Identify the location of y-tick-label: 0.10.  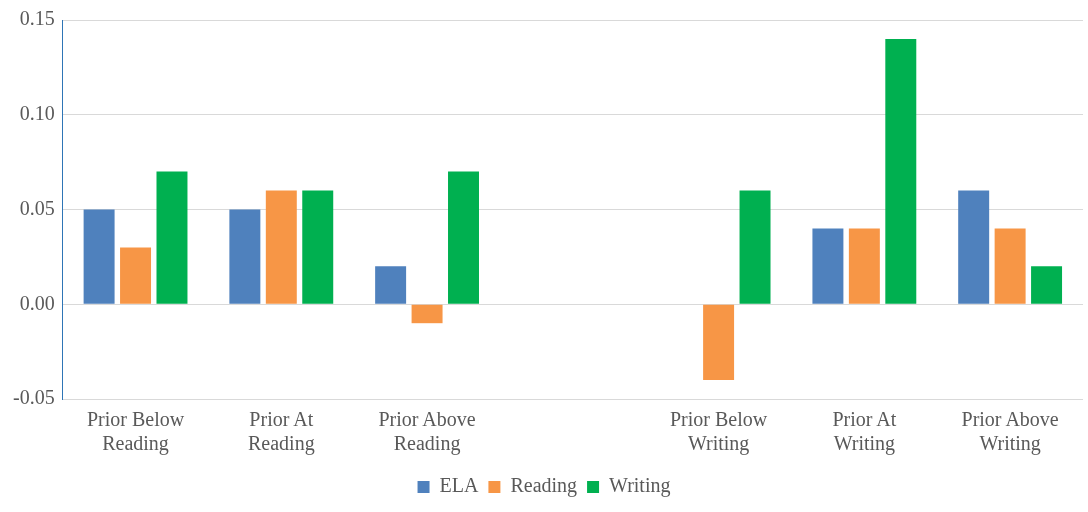
(37, 113).